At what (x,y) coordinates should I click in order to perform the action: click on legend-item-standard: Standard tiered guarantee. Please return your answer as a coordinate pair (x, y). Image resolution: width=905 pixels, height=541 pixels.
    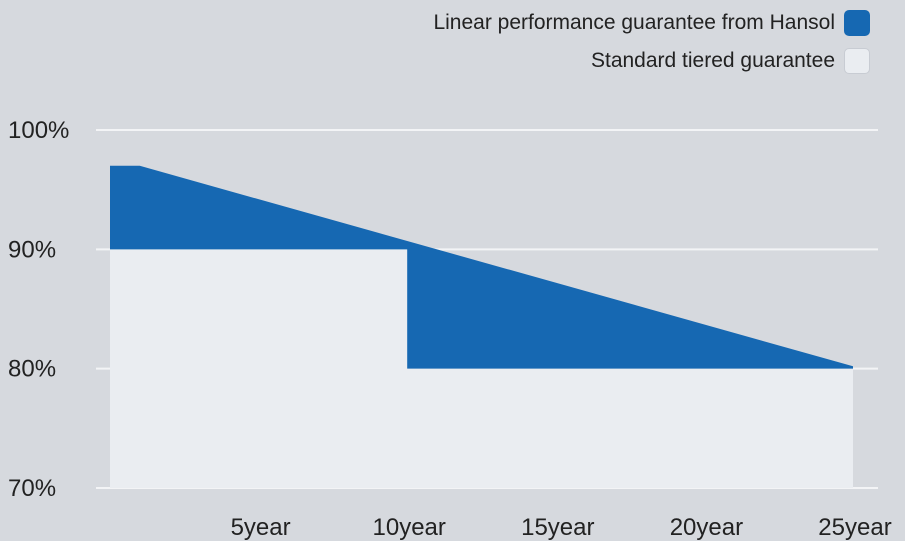
    Looking at the image, I should click on (651, 61).